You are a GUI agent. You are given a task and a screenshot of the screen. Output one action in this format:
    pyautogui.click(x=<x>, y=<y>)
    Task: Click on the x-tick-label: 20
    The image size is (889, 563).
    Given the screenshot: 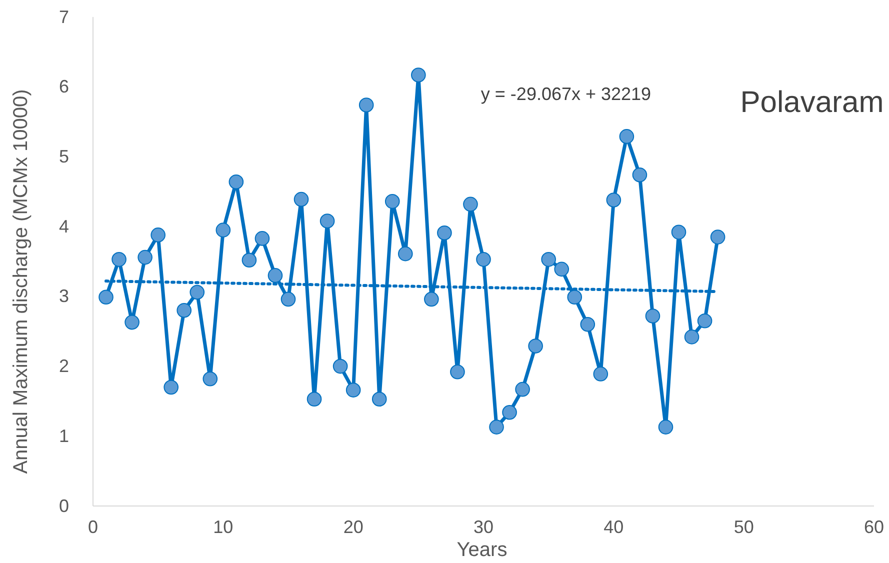 What is the action you would take?
    pyautogui.click(x=353, y=526)
    